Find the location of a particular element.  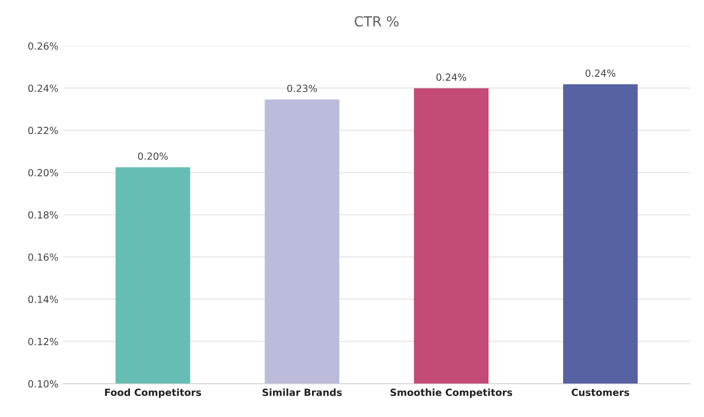

y-tick-label: 0.12% is located at coordinates (43, 342).